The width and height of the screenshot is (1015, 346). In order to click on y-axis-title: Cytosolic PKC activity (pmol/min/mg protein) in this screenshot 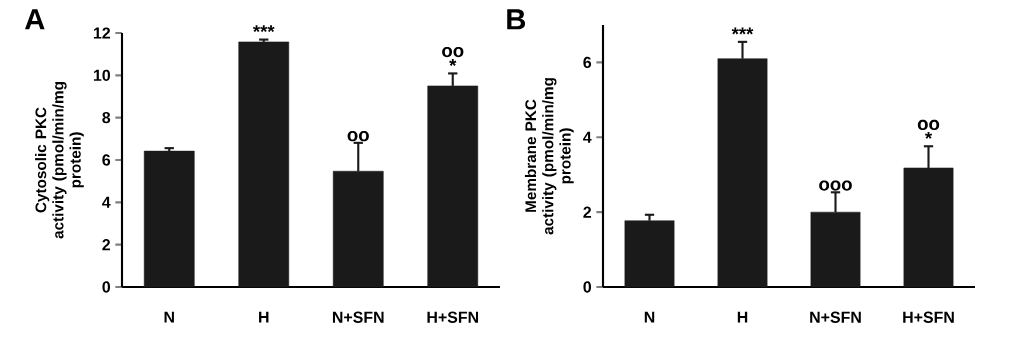, I will do `click(59, 160)`.